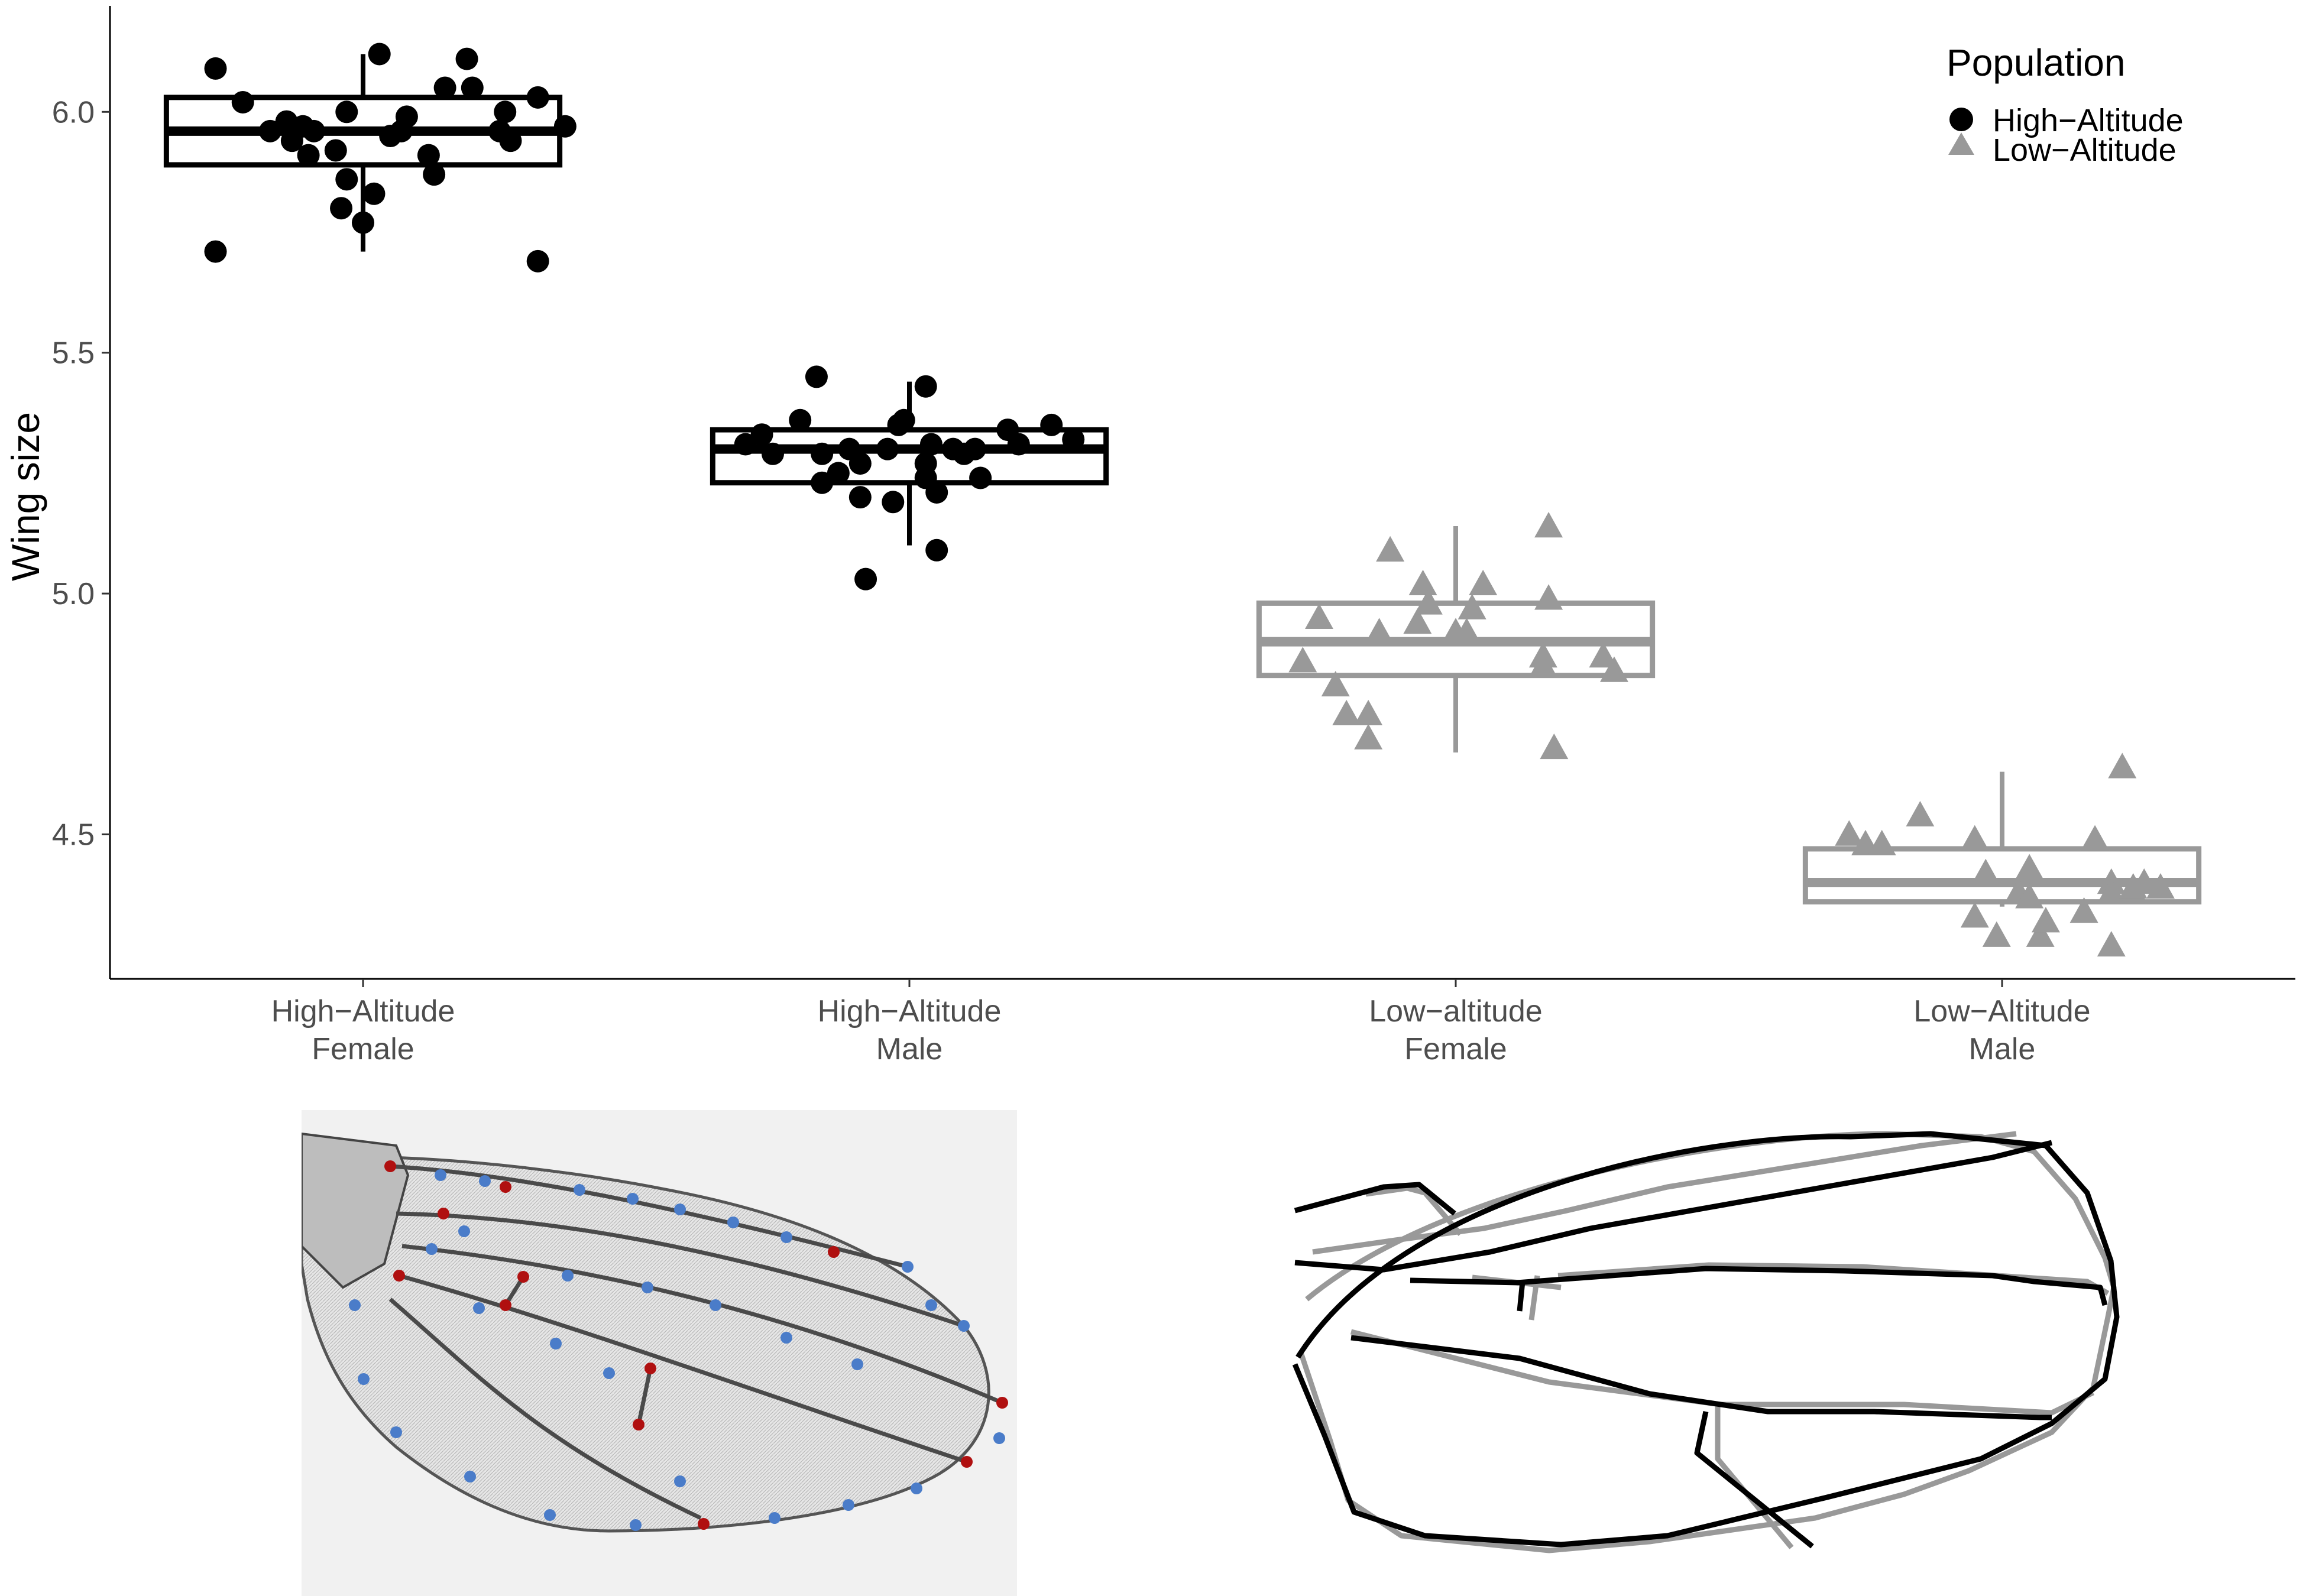 This screenshot has height=1596, width=2306. I want to click on y-axis-title: Wing size, so click(25, 497).